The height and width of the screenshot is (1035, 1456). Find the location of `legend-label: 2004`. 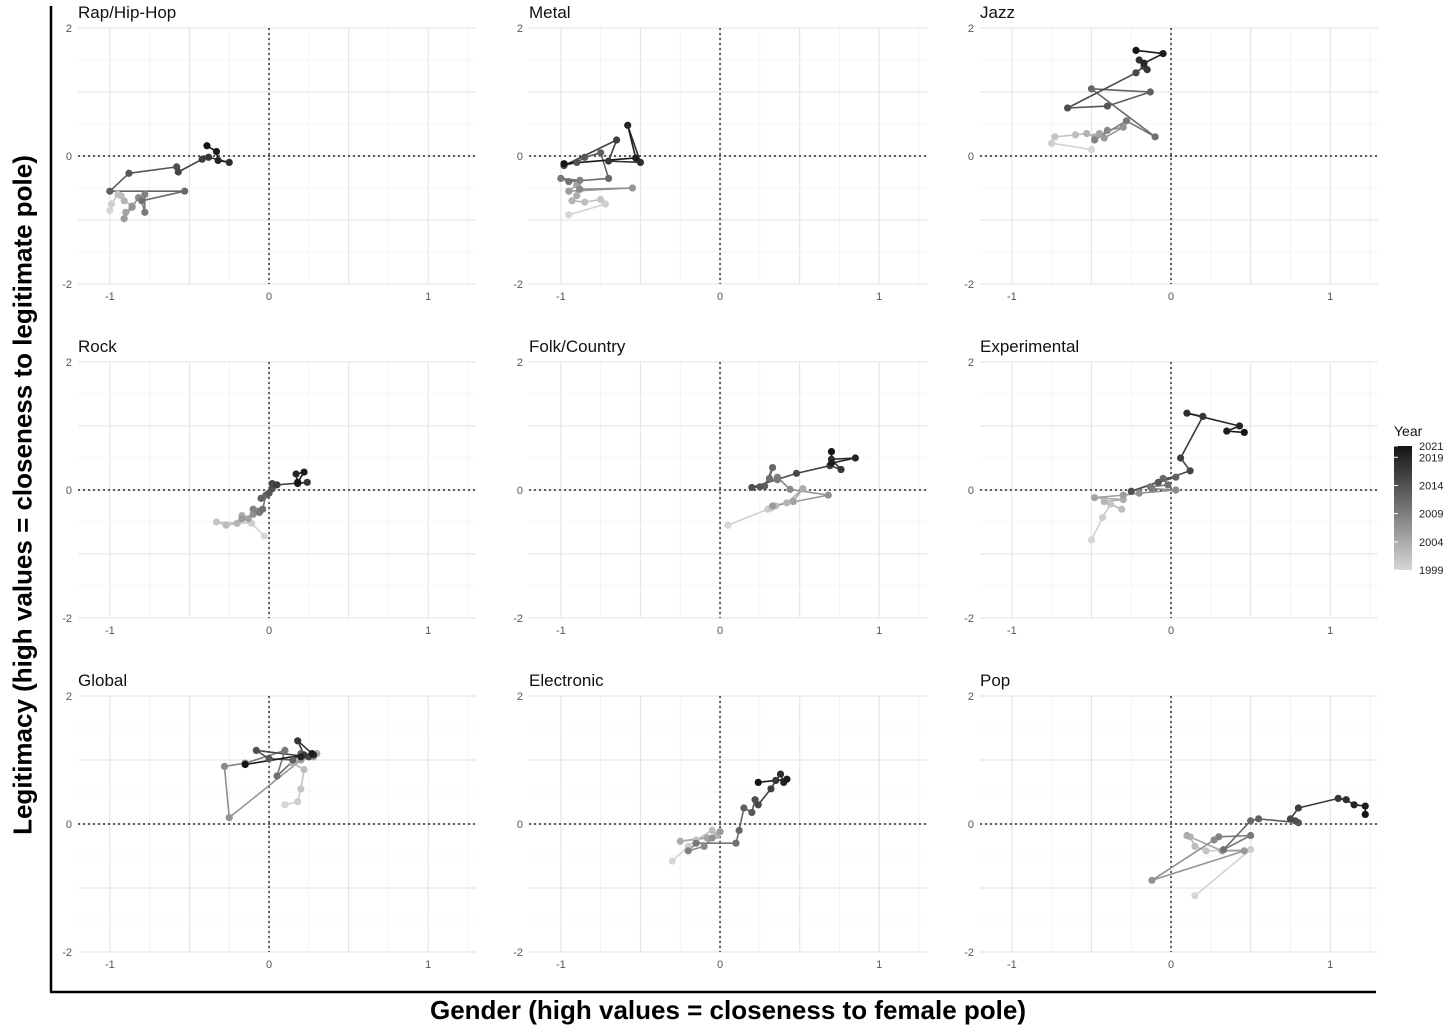

legend-label: 2004 is located at coordinates (1431, 543).